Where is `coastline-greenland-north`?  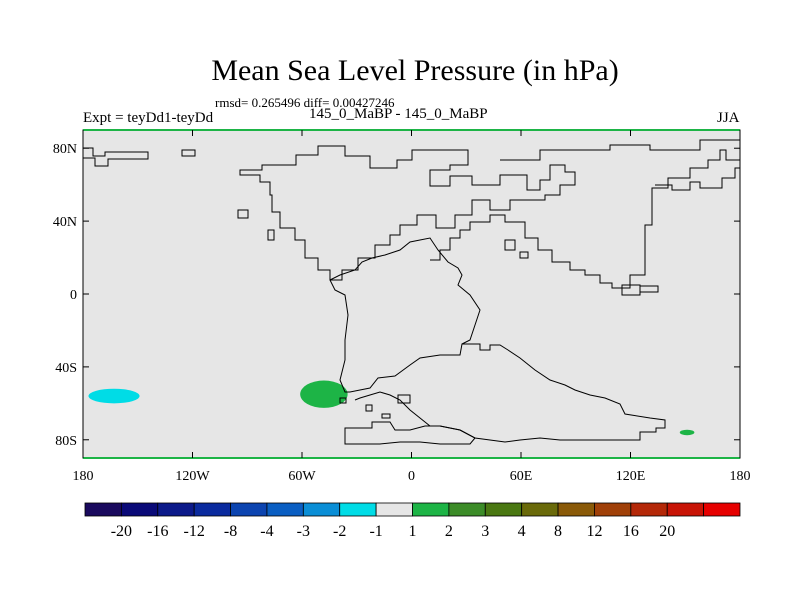
coastline-greenland-north is located at coordinates (188, 153).